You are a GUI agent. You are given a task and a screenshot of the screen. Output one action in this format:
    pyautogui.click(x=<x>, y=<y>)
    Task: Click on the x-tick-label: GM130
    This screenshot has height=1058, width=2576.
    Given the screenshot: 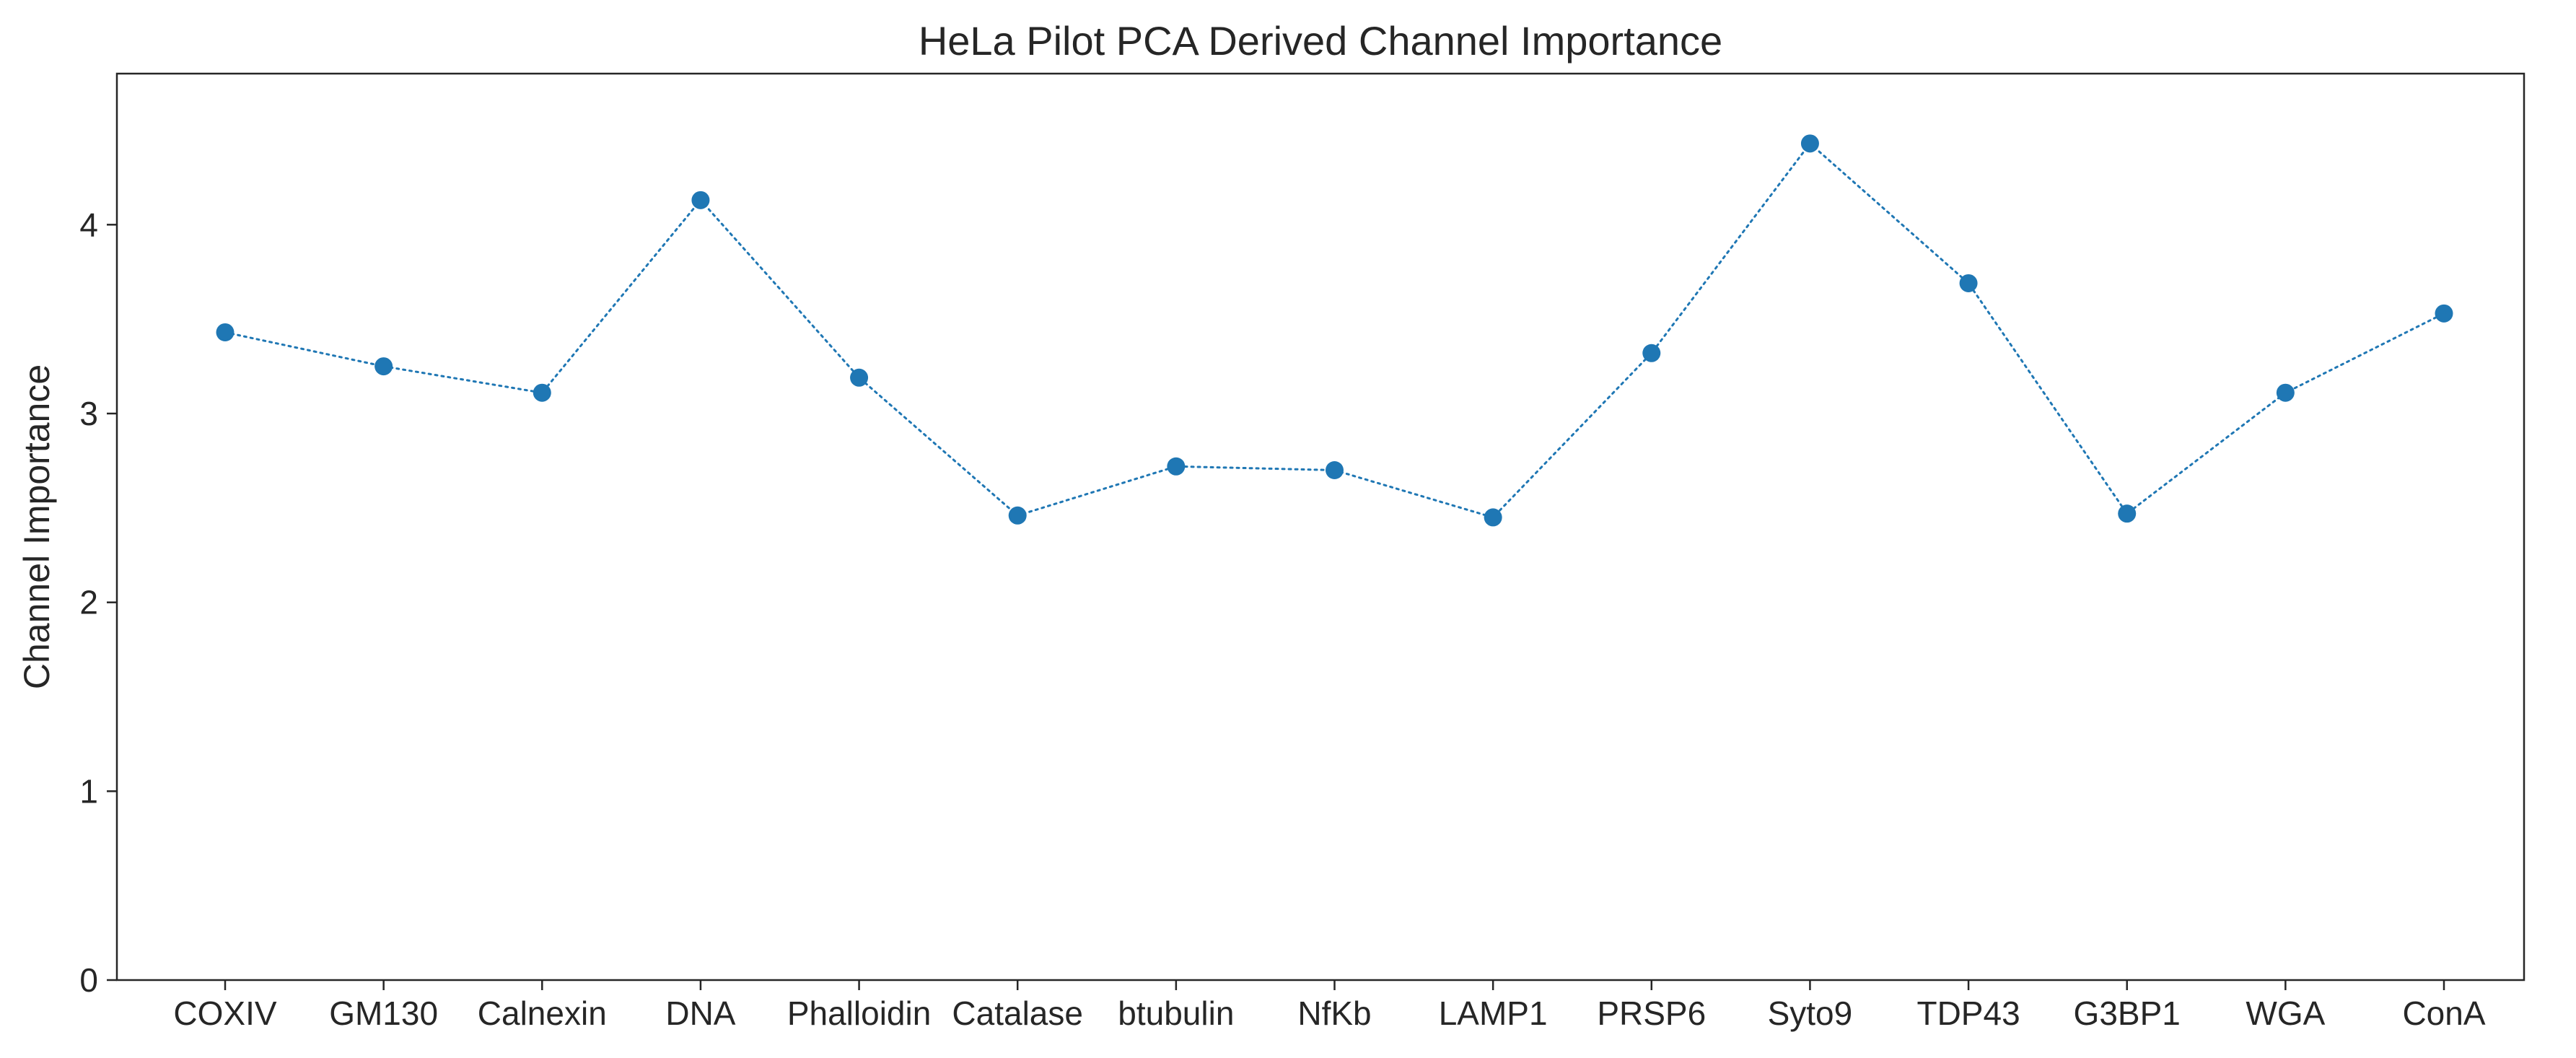 What is the action you would take?
    pyautogui.click(x=384, y=1013)
    